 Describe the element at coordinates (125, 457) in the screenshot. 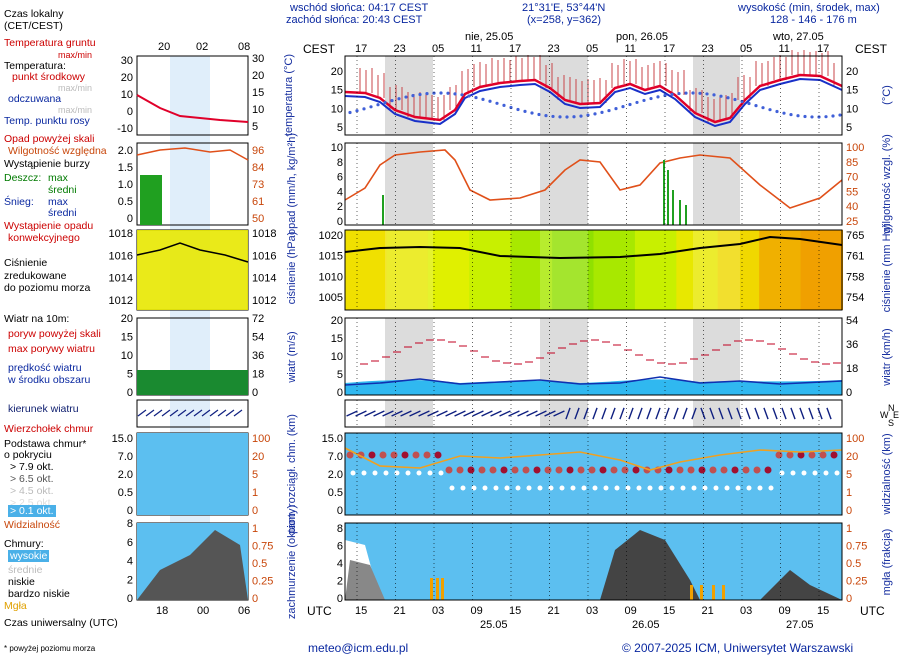

I see `mini-cloud-tick: 7.0` at that location.